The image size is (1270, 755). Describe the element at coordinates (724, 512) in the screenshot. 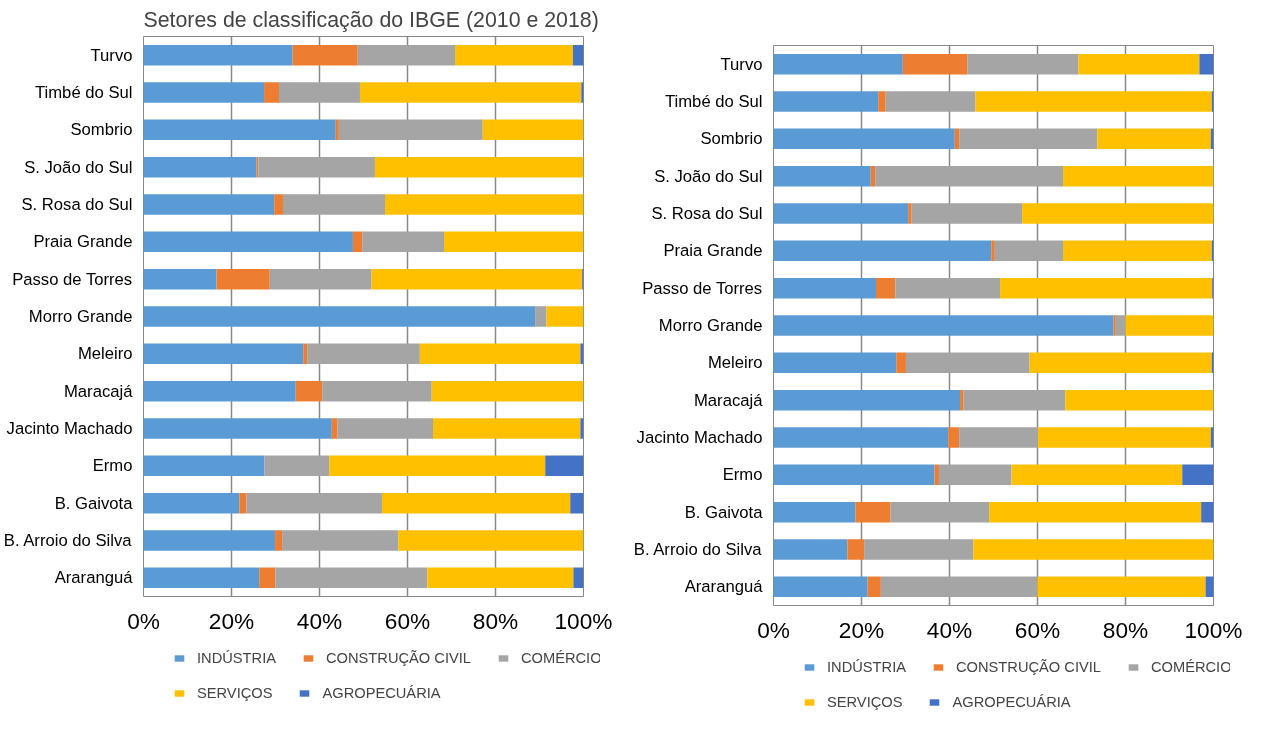

I see `y-tick-label: B. Gaivota` at that location.